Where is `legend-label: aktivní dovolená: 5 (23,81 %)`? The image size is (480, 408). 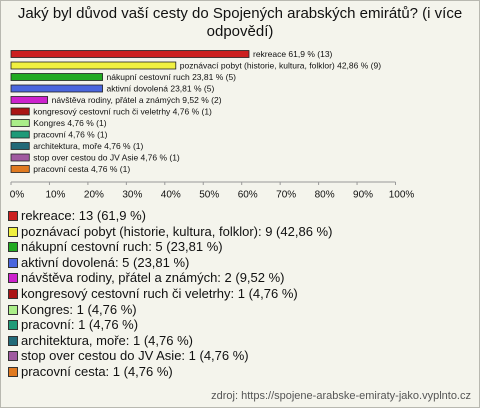 legend-label: aktivní dovolená: 5 (23,81 %) is located at coordinates (105, 262).